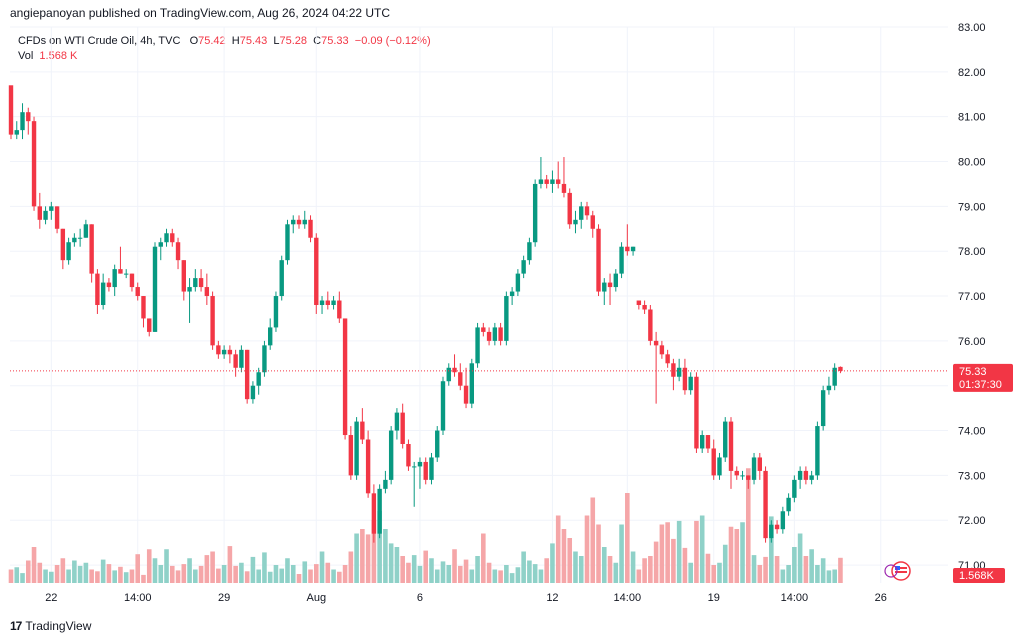 This screenshot has height=643, width=1024. What do you see at coordinates (420, 598) in the screenshot?
I see `x-tick-label: 6` at bounding box center [420, 598].